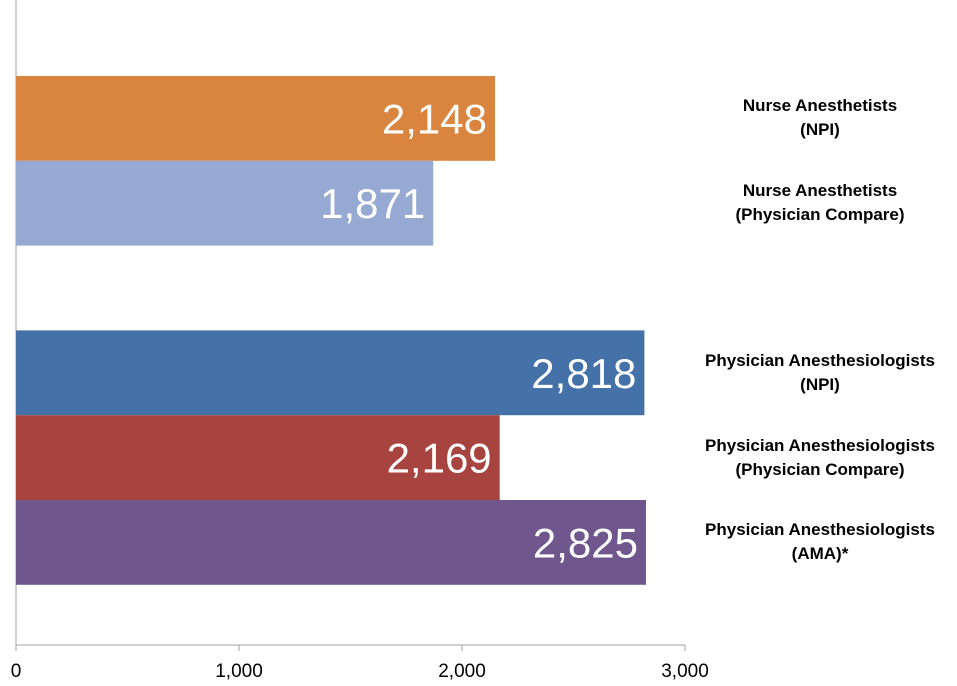 The height and width of the screenshot is (686, 957). I want to click on x-tick-label: 2,000, so click(462, 671).